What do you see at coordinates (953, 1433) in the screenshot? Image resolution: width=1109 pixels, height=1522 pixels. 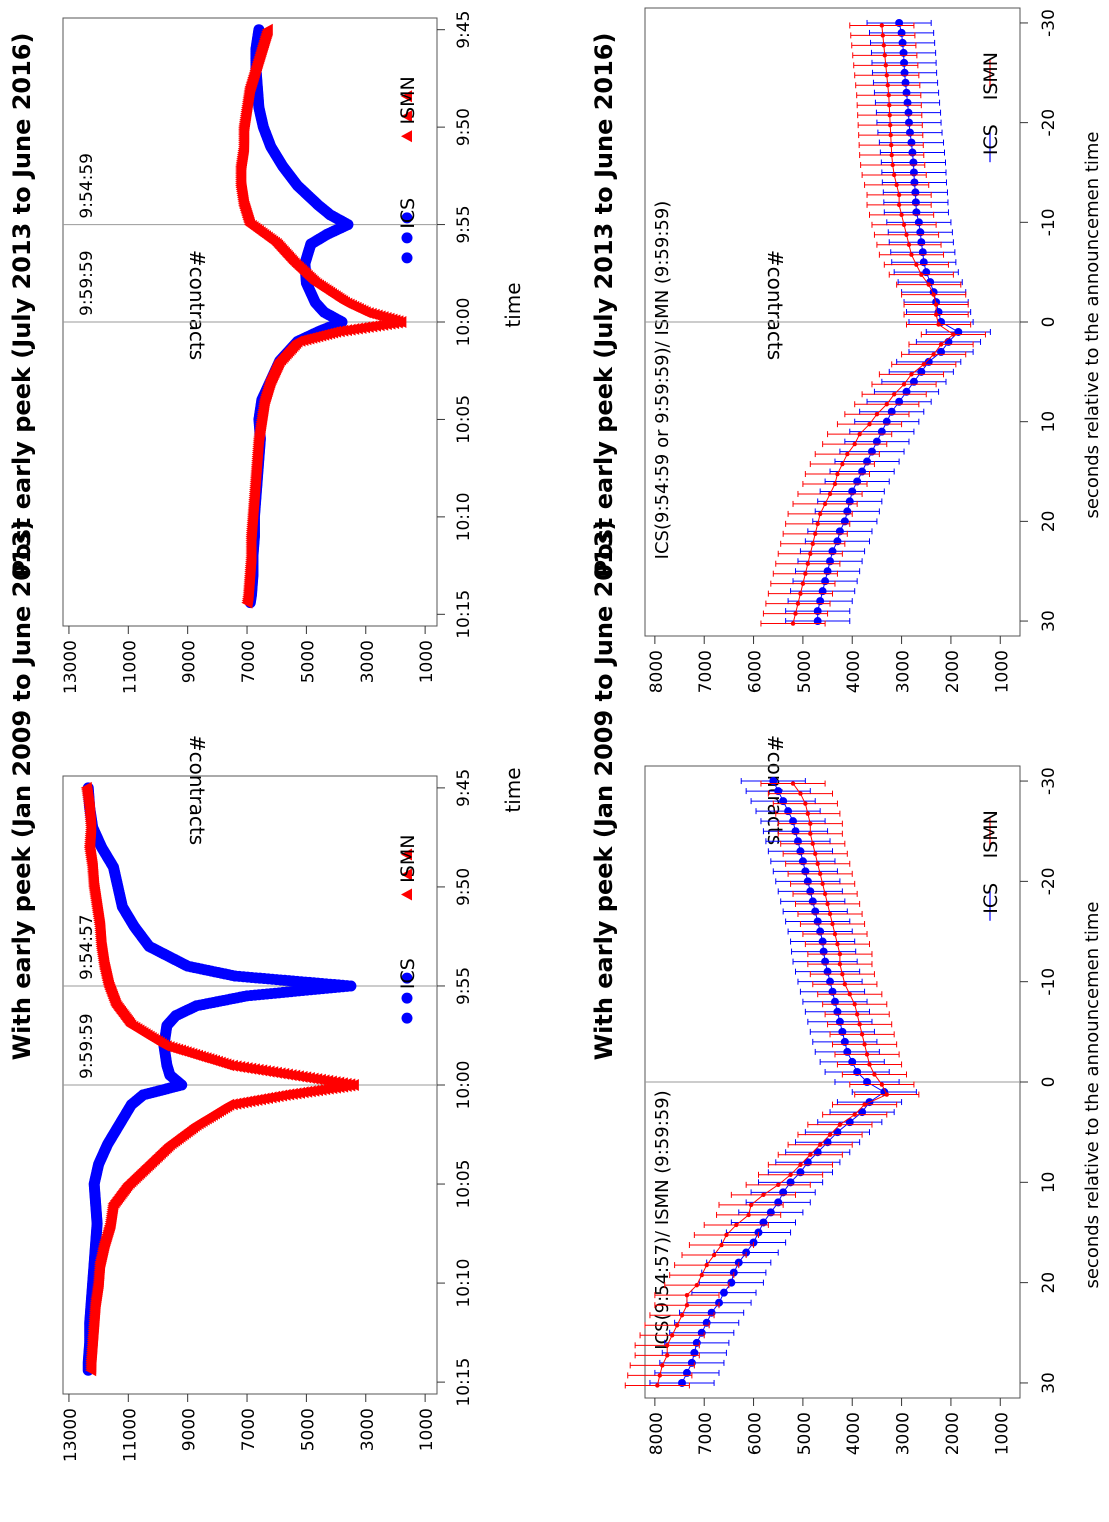 I see `y-tick-label: 2000` at bounding box center [953, 1433].